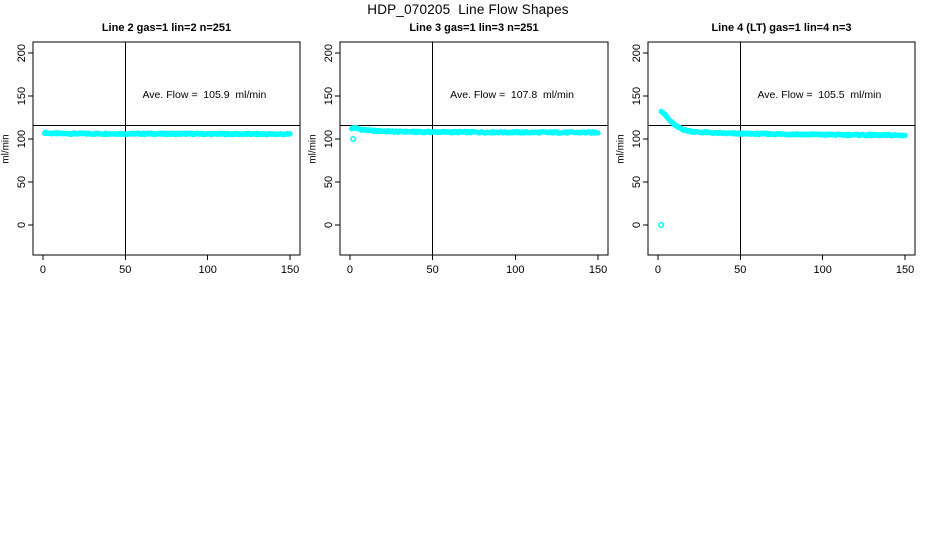 The image size is (936, 540). What do you see at coordinates (468, 9) in the screenshot?
I see `figure-title: HDP_070205 Line Flow Shapes` at bounding box center [468, 9].